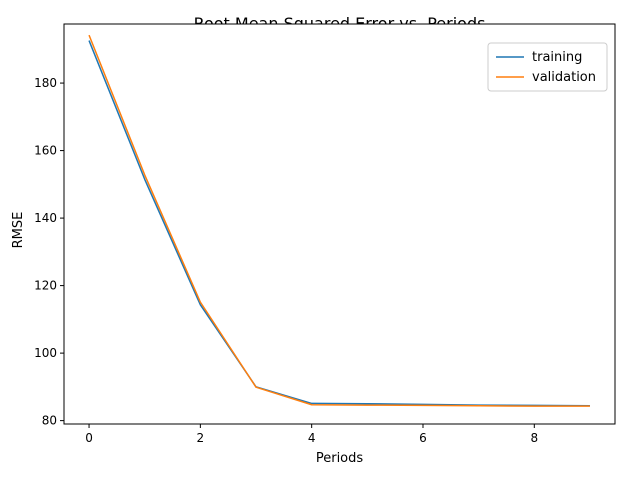 The image size is (640, 480). Describe the element at coordinates (45, 151) in the screenshot. I see `y-tick-label: 160` at that location.